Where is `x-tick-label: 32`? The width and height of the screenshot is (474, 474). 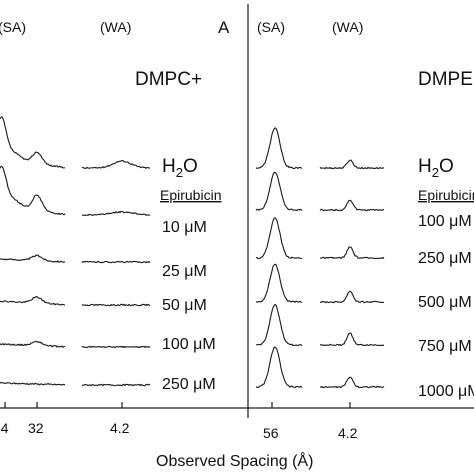
x-tick-label: 32 is located at coordinates (36, 428).